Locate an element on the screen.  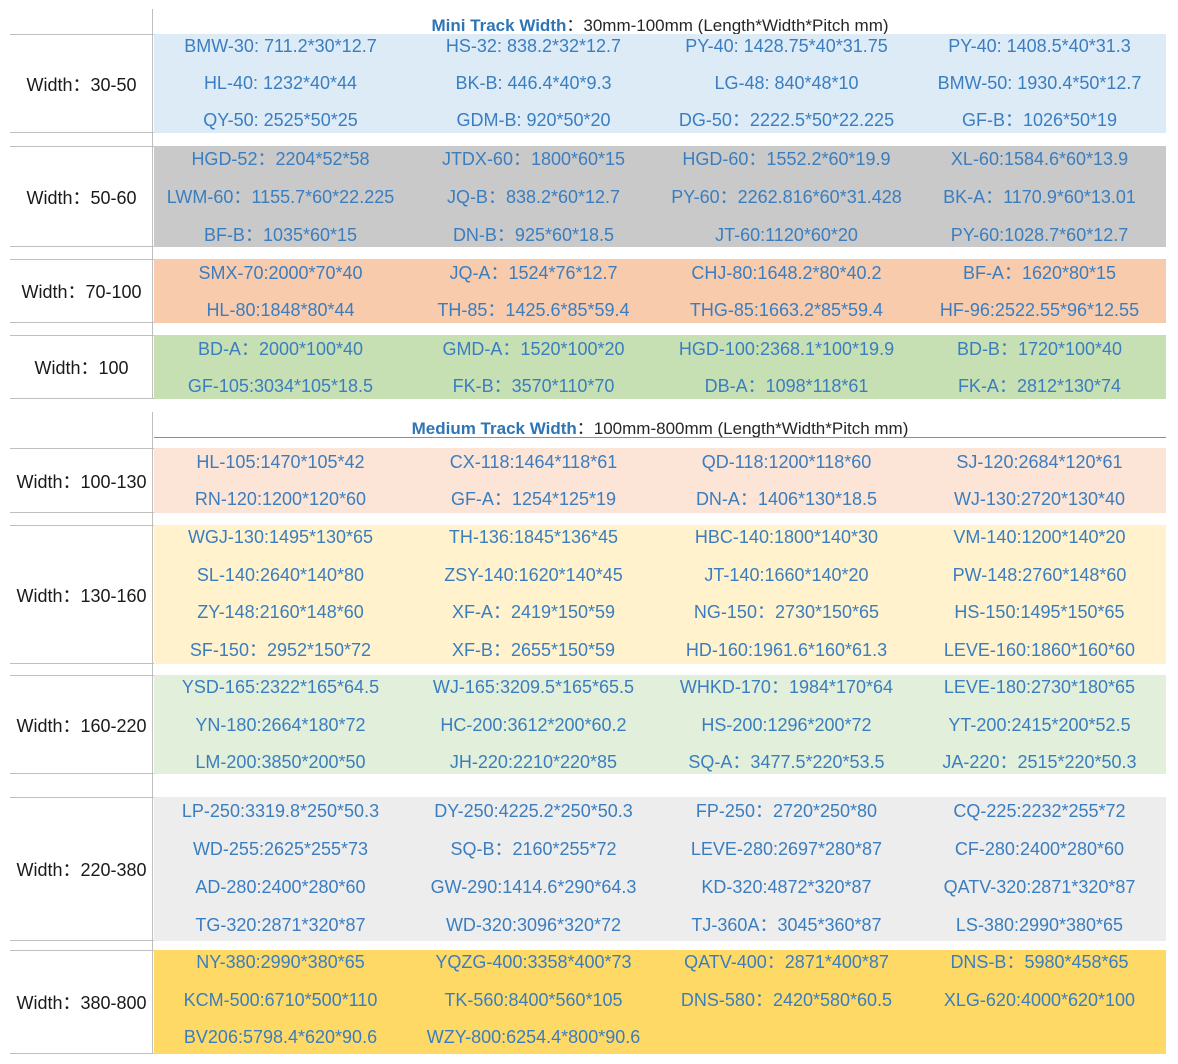
track-spec-cell: VM-140:1200*140*20 is located at coordinates (1039, 537).